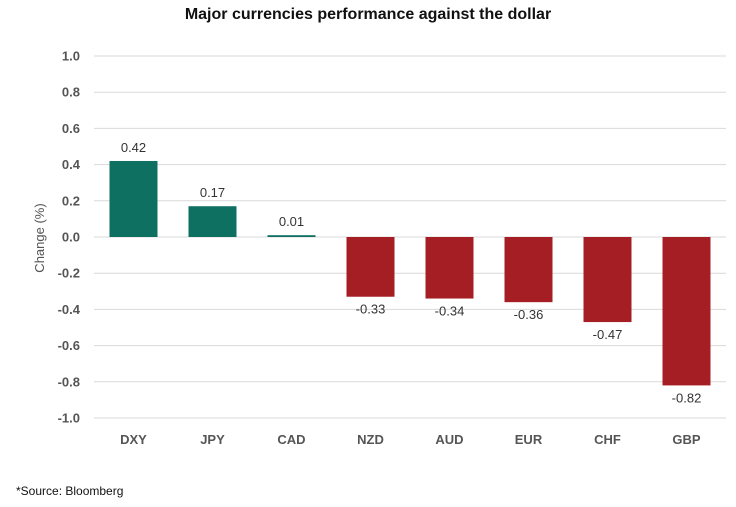 This screenshot has height=507, width=736. What do you see at coordinates (607, 280) in the screenshot?
I see `bar-chf` at bounding box center [607, 280].